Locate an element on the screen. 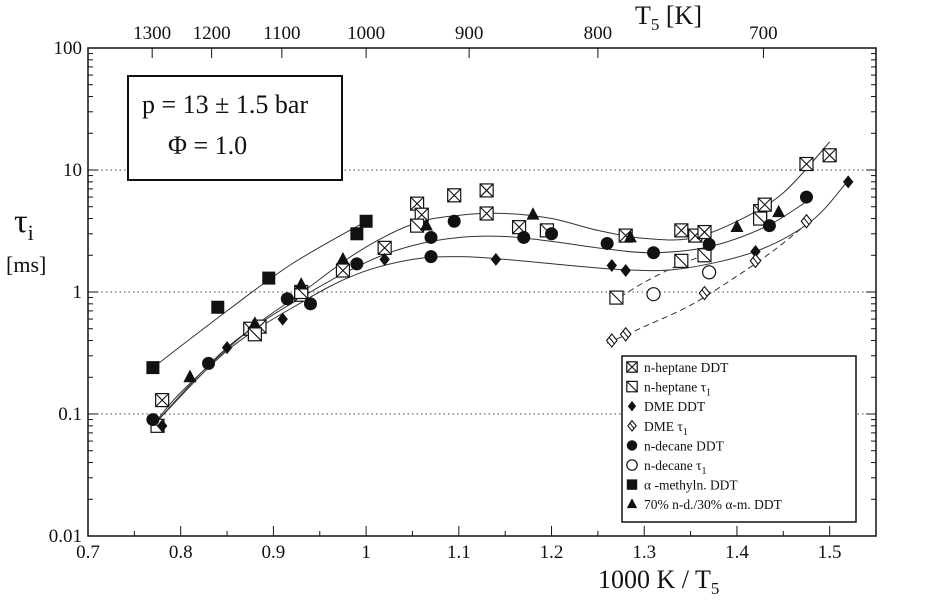  y-tick-label: 0.01 is located at coordinates (65, 536).